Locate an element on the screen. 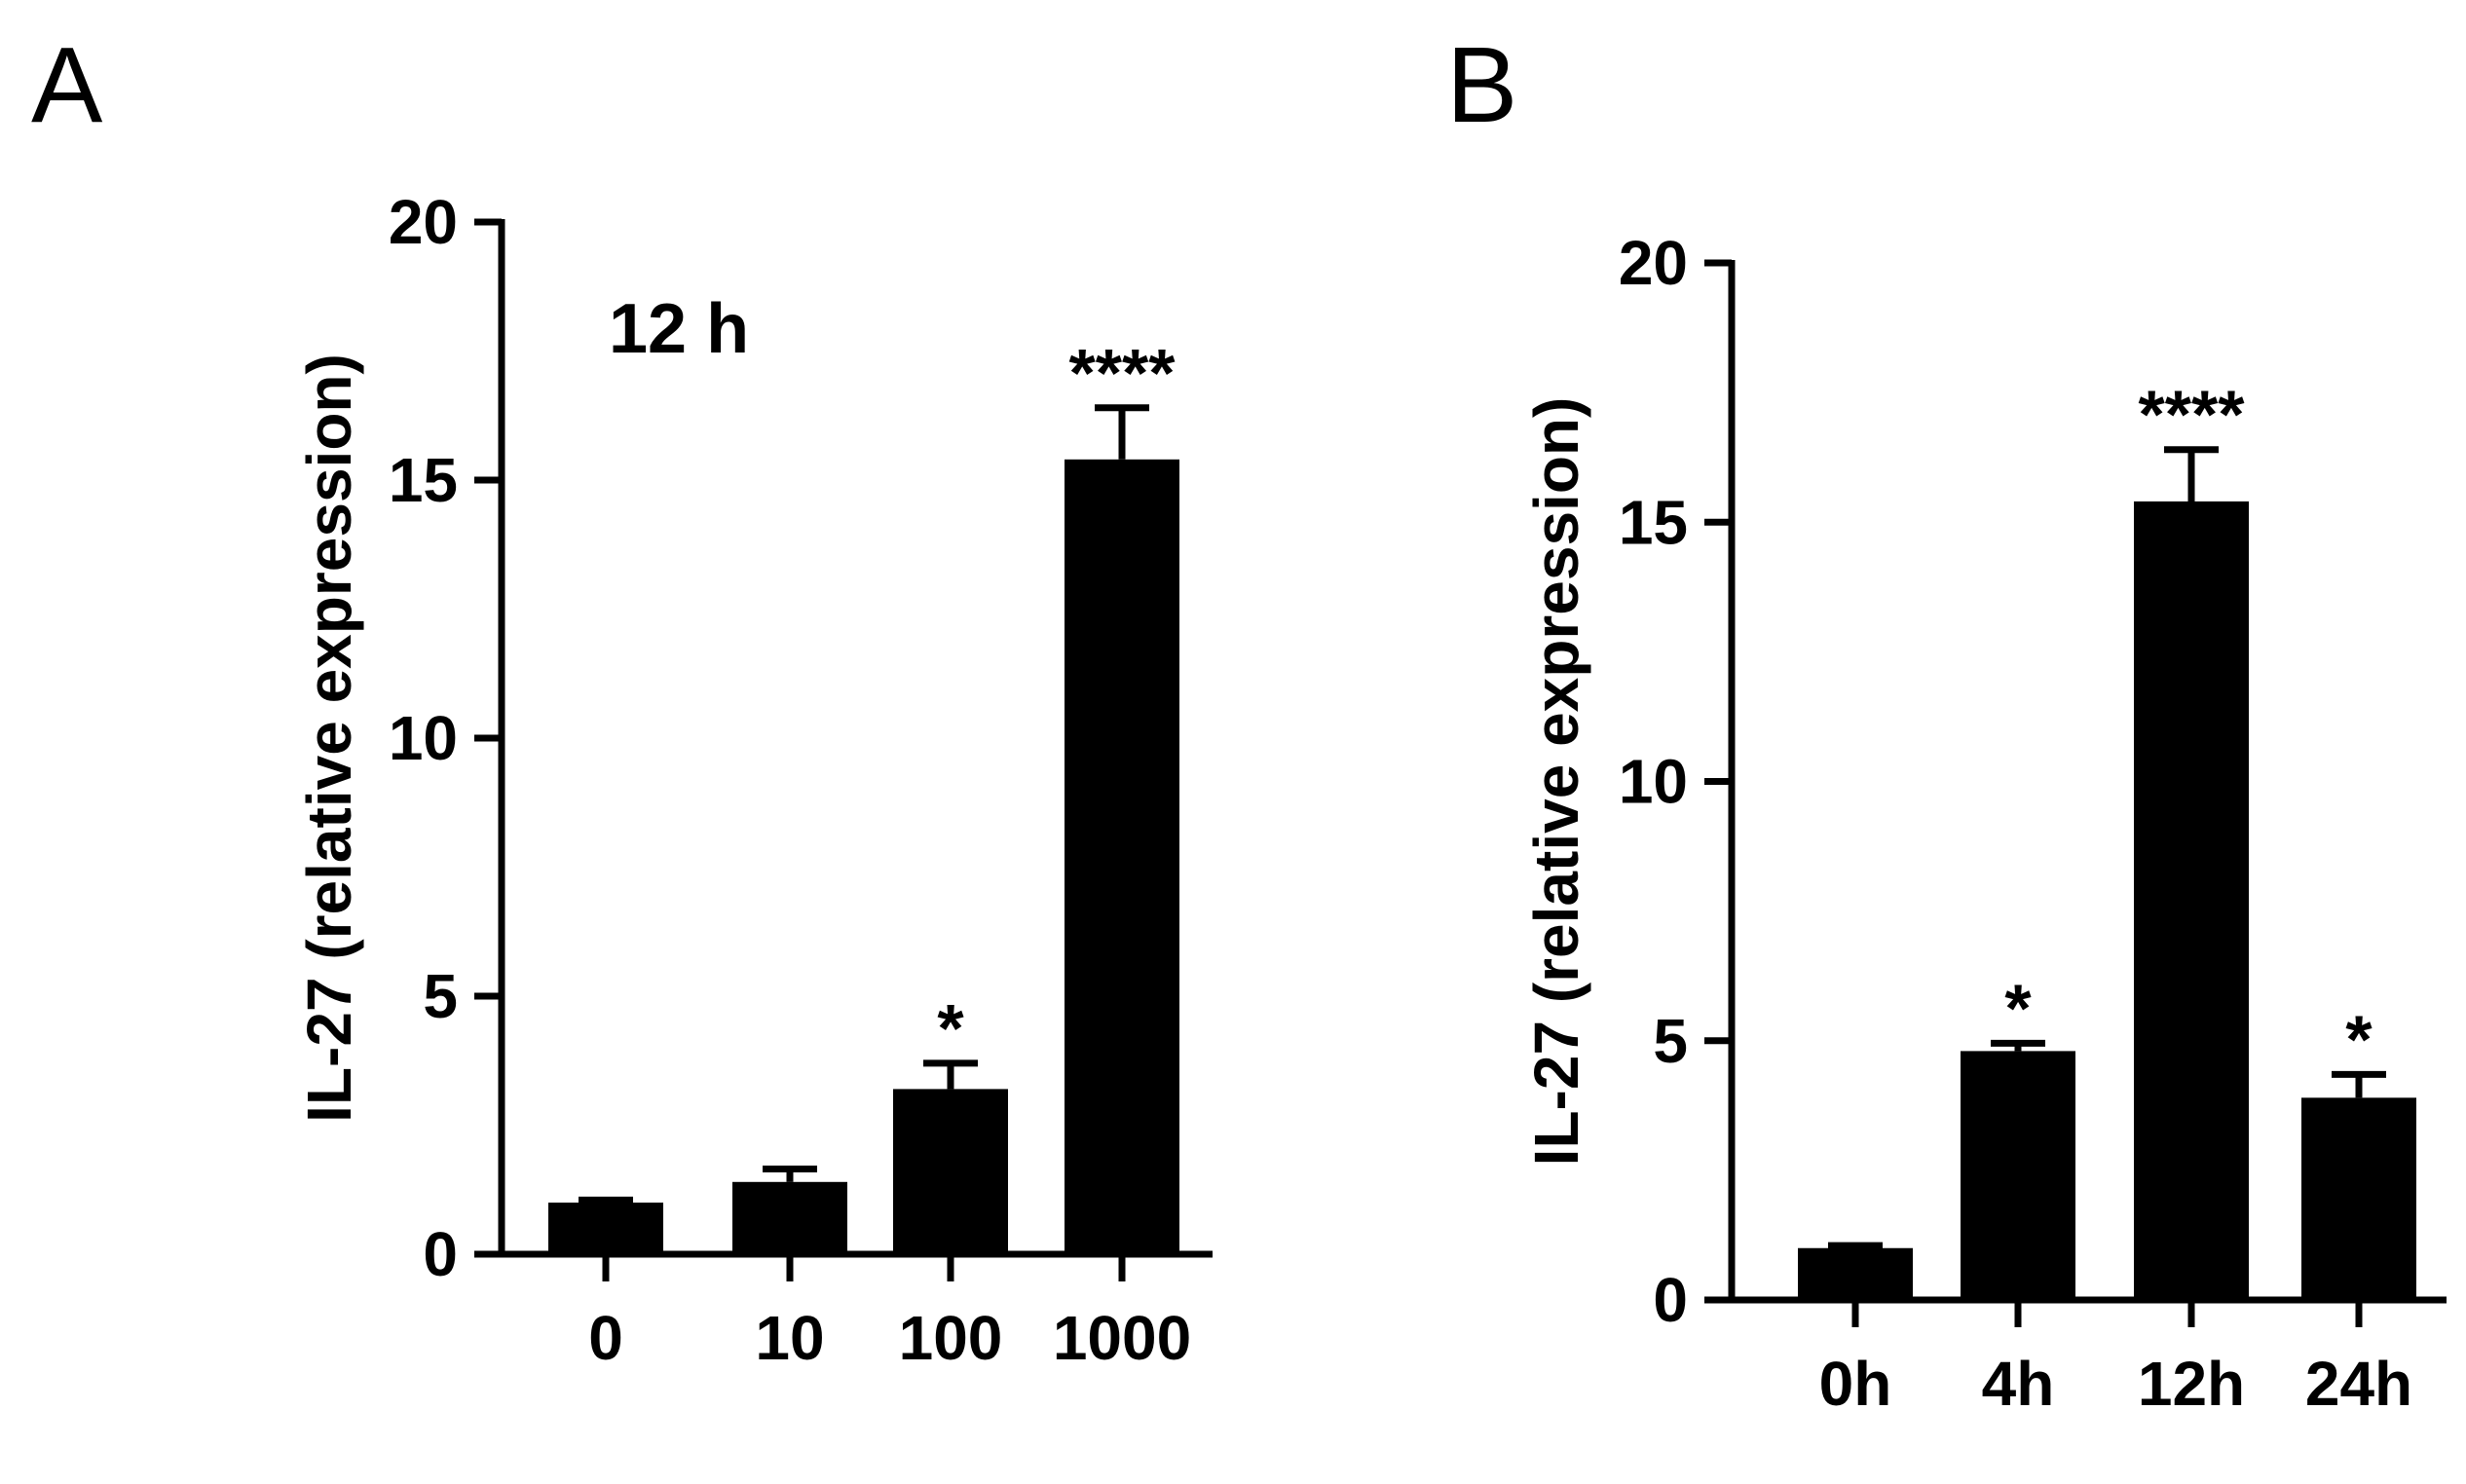 The height and width of the screenshot is (1484, 2466). panel-letter-a: A is located at coordinates (67, 85).